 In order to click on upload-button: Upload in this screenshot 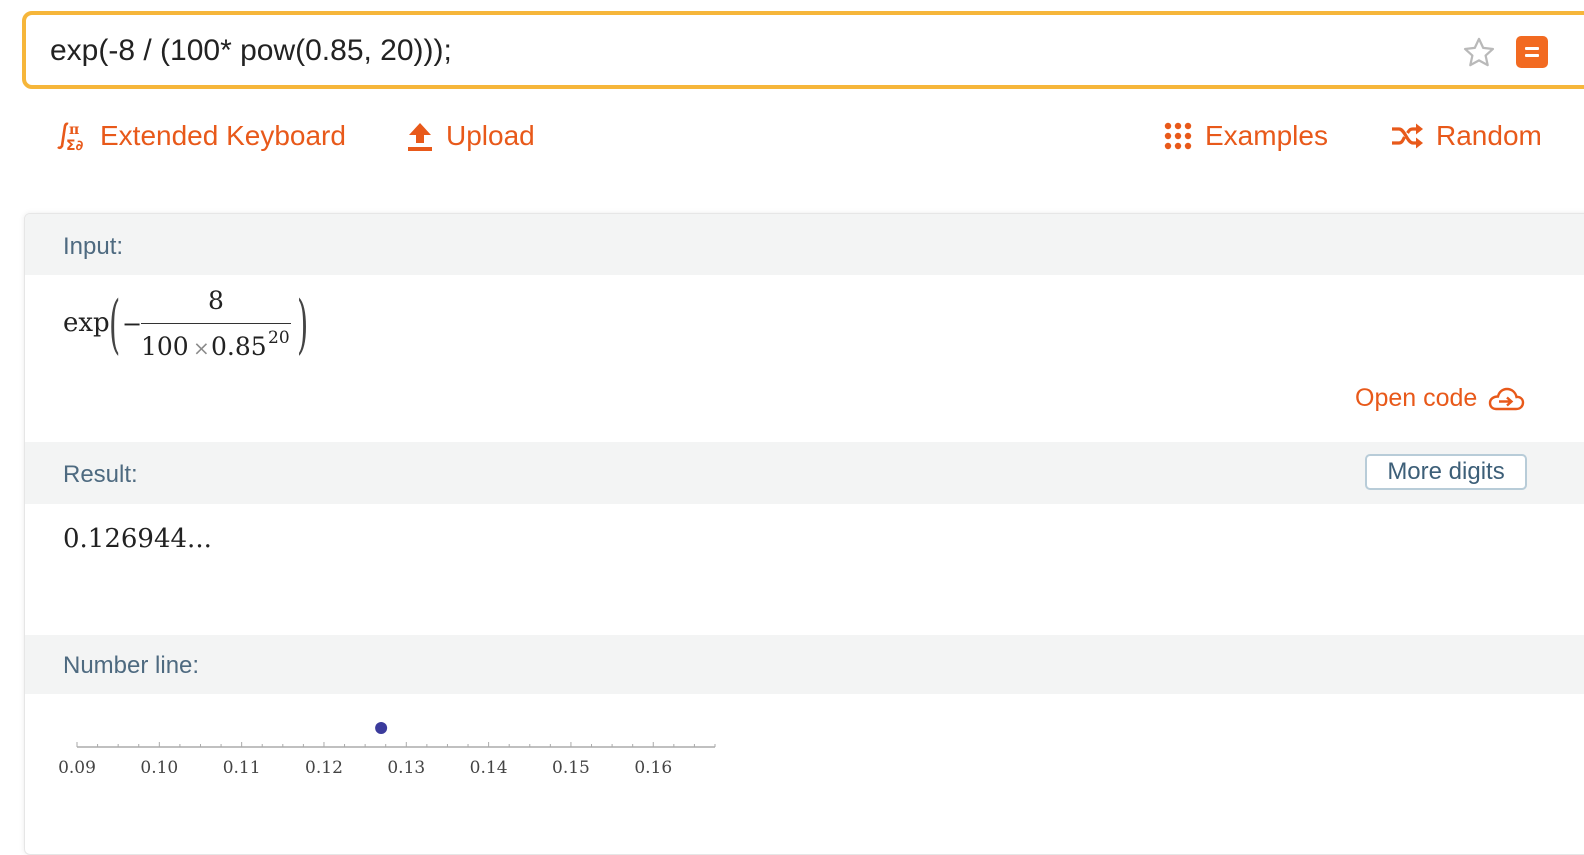, I will do `click(470, 136)`.